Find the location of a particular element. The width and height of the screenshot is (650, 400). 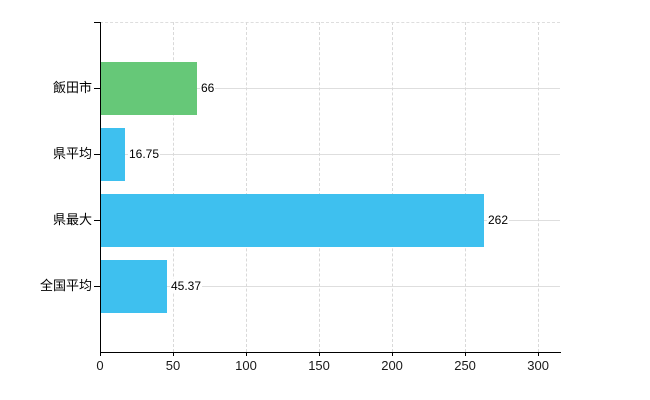

category-label: 県最大 is located at coordinates (72, 220).